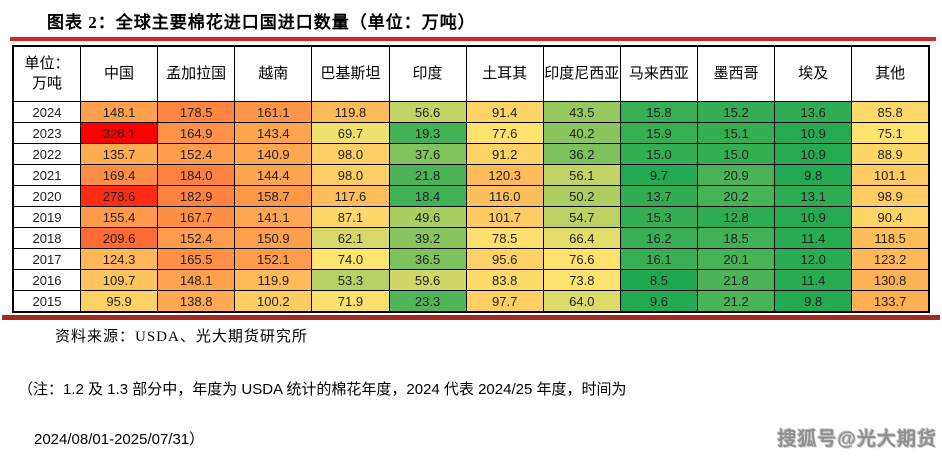 This screenshot has height=456, width=942. What do you see at coordinates (813, 280) in the screenshot?
I see `value-cell: 11.4` at bounding box center [813, 280].